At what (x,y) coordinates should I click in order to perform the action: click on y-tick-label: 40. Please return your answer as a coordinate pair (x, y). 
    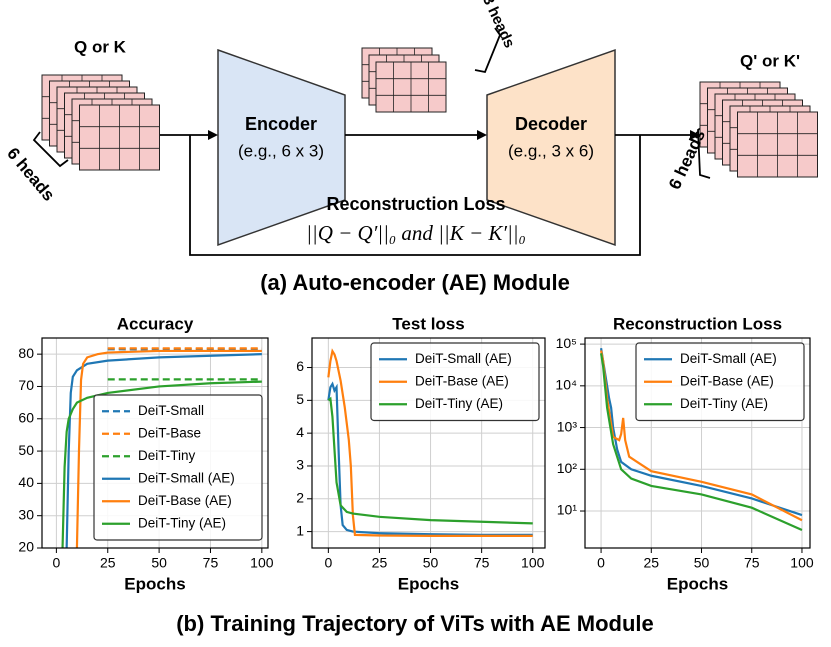
    Looking at the image, I should click on (26, 482).